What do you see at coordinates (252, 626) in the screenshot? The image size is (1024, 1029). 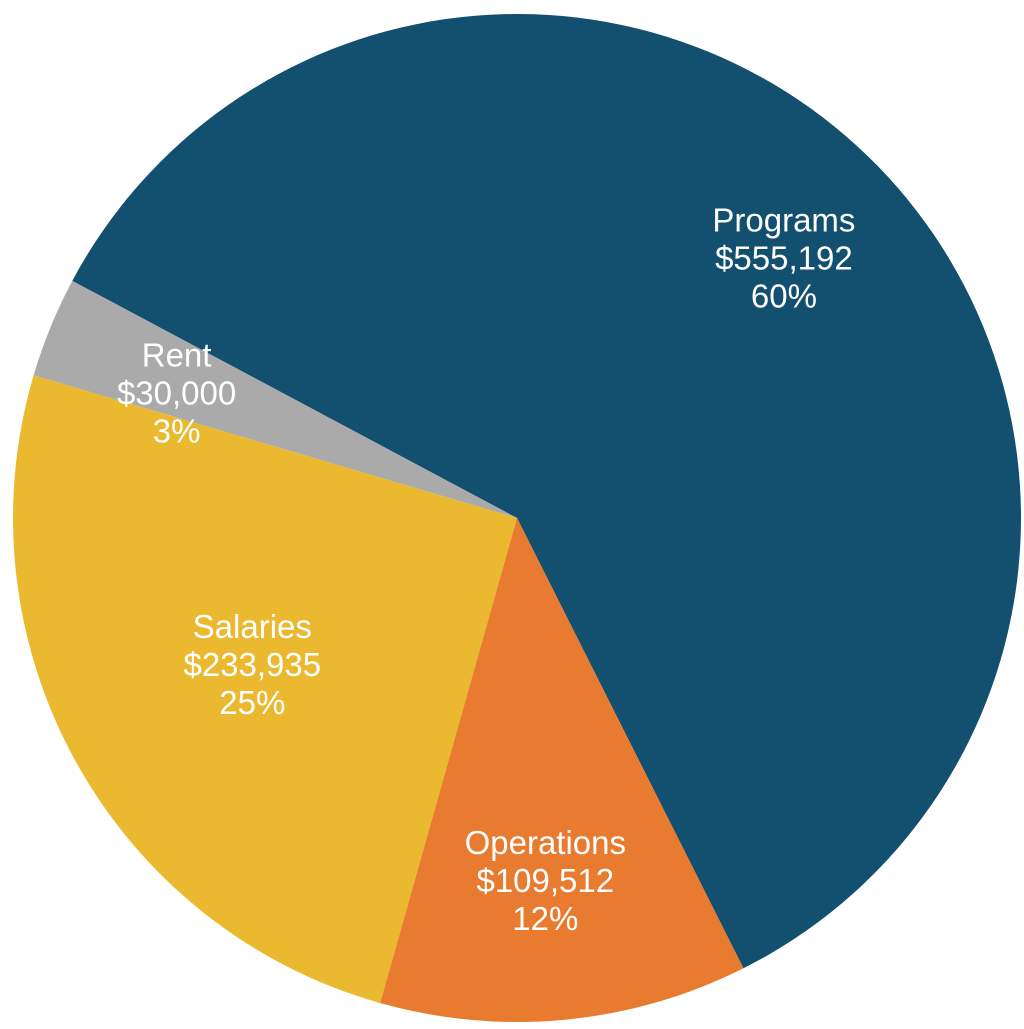 I see `label-name: Salaries` at bounding box center [252, 626].